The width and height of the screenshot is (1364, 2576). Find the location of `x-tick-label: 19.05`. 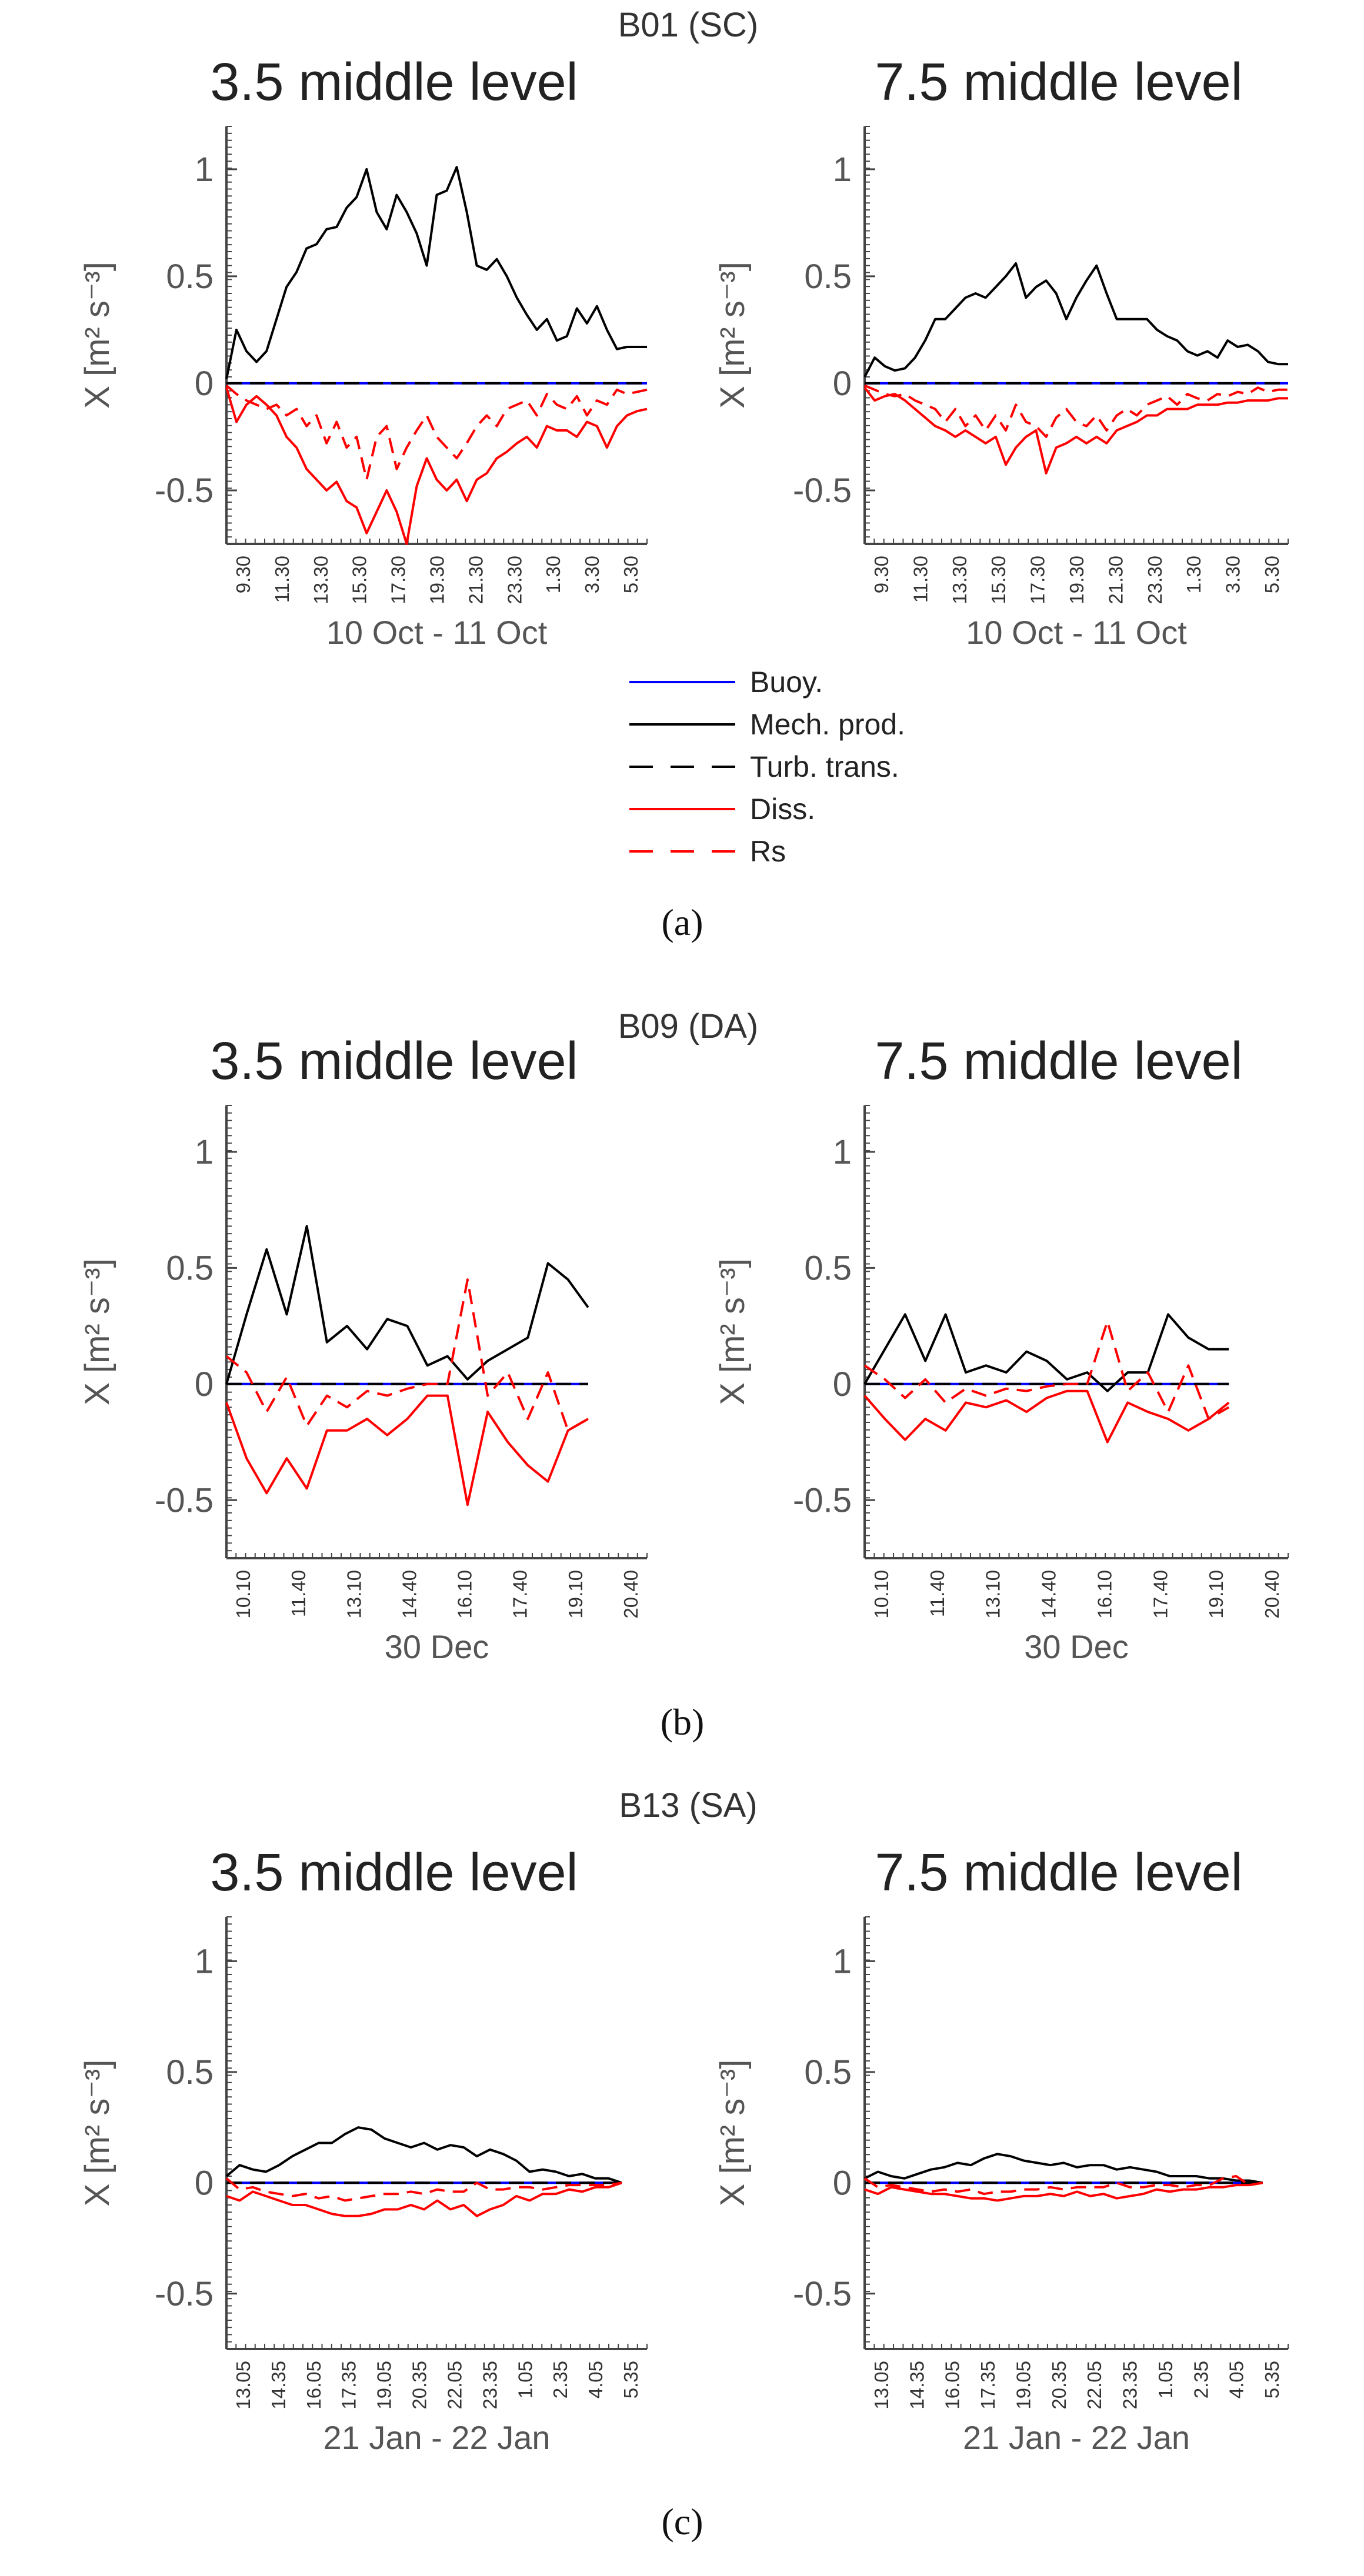

x-tick-label: 19.05 is located at coordinates (1023, 2385).